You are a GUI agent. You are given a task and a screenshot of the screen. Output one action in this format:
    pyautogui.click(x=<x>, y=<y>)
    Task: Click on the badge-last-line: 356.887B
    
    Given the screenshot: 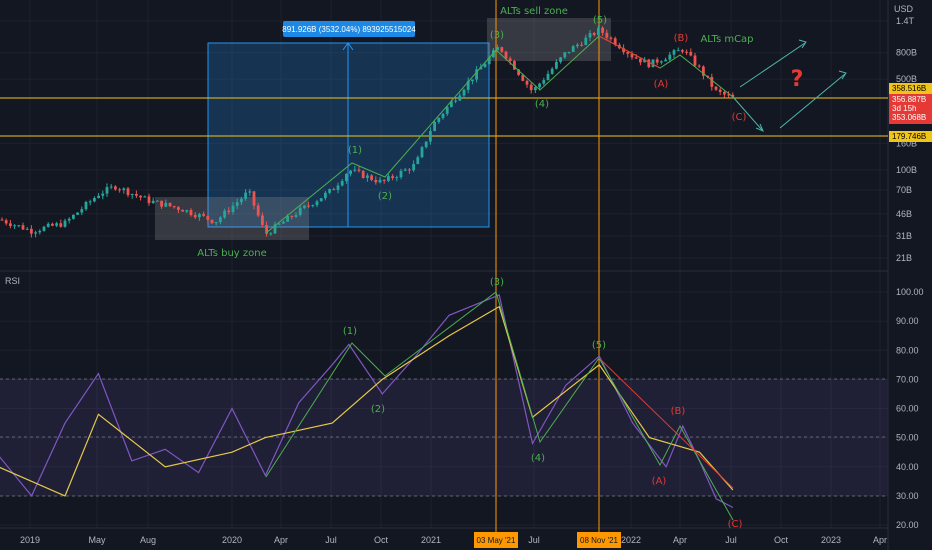 What is the action you would take?
    pyautogui.click(x=909, y=99)
    